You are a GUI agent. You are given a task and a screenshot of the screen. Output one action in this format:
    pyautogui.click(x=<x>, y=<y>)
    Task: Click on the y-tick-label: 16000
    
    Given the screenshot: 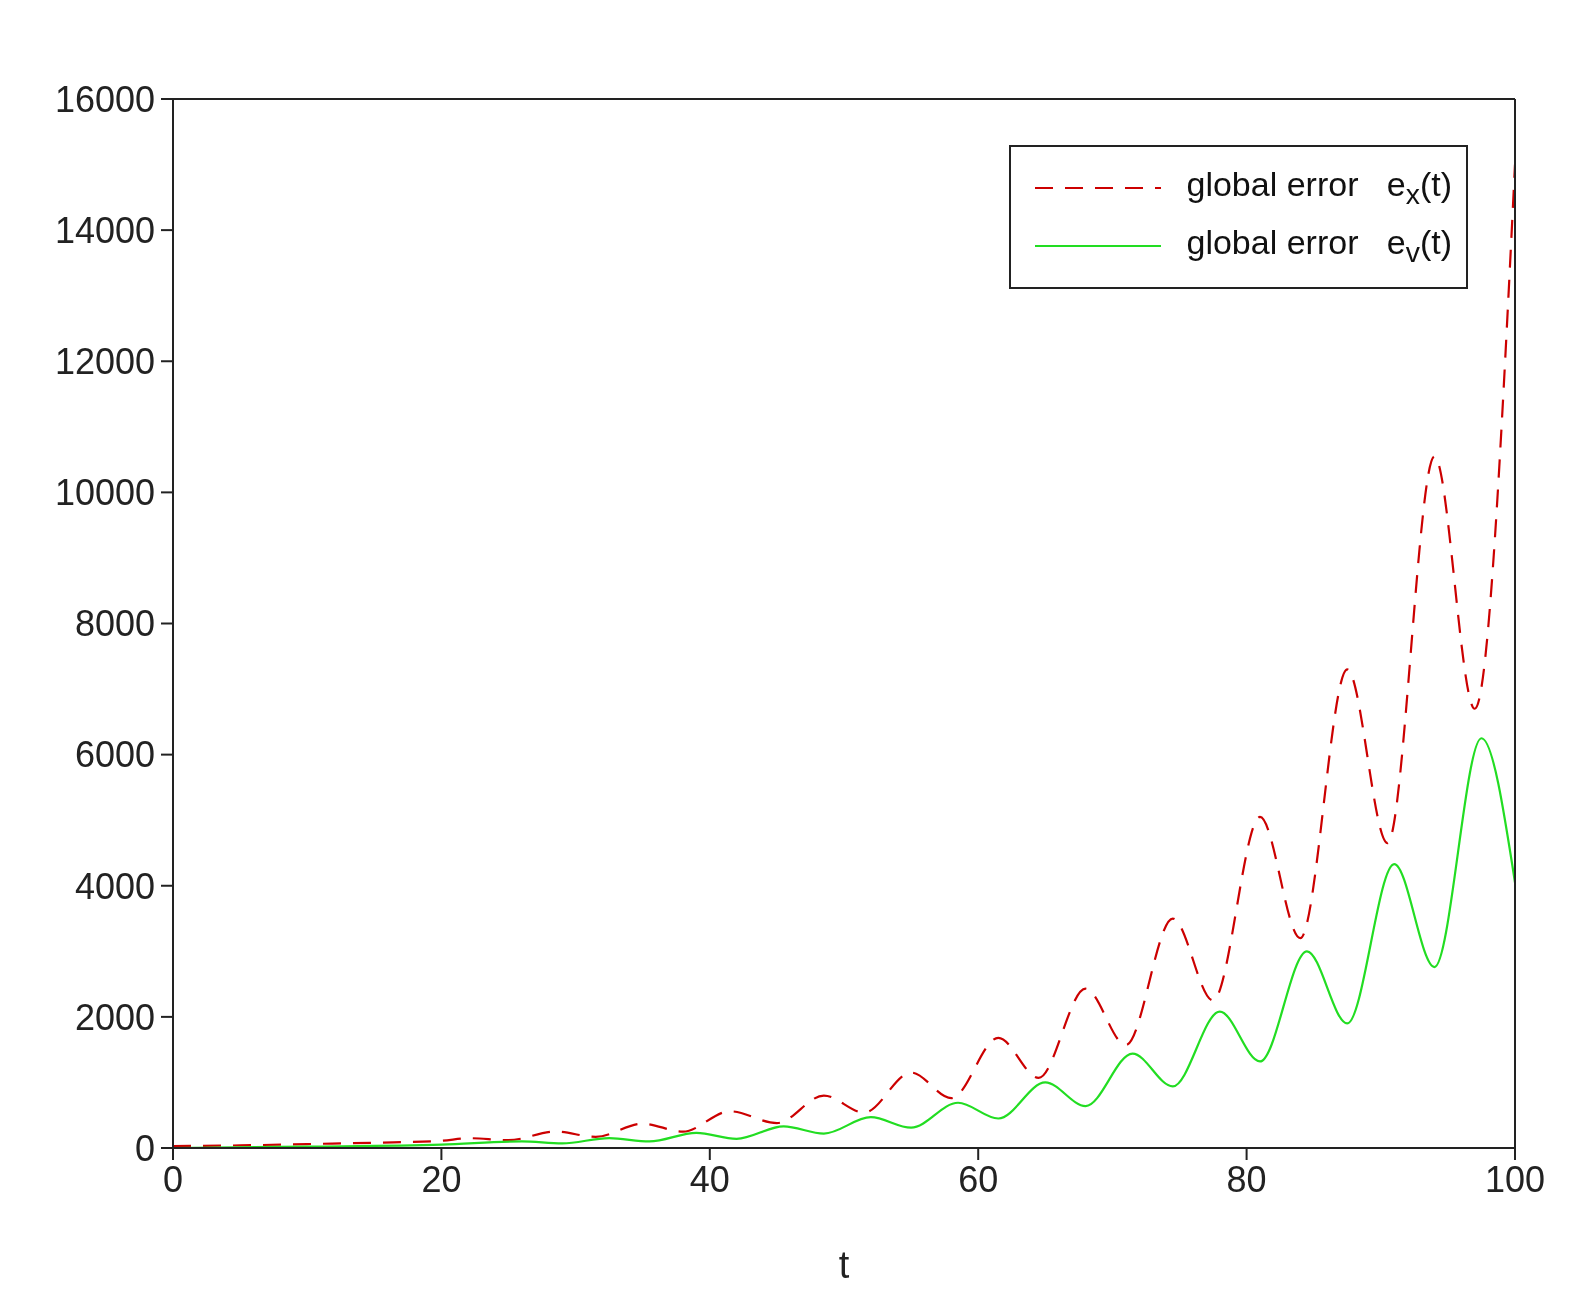 What is the action you would take?
    pyautogui.click(x=104, y=99)
    